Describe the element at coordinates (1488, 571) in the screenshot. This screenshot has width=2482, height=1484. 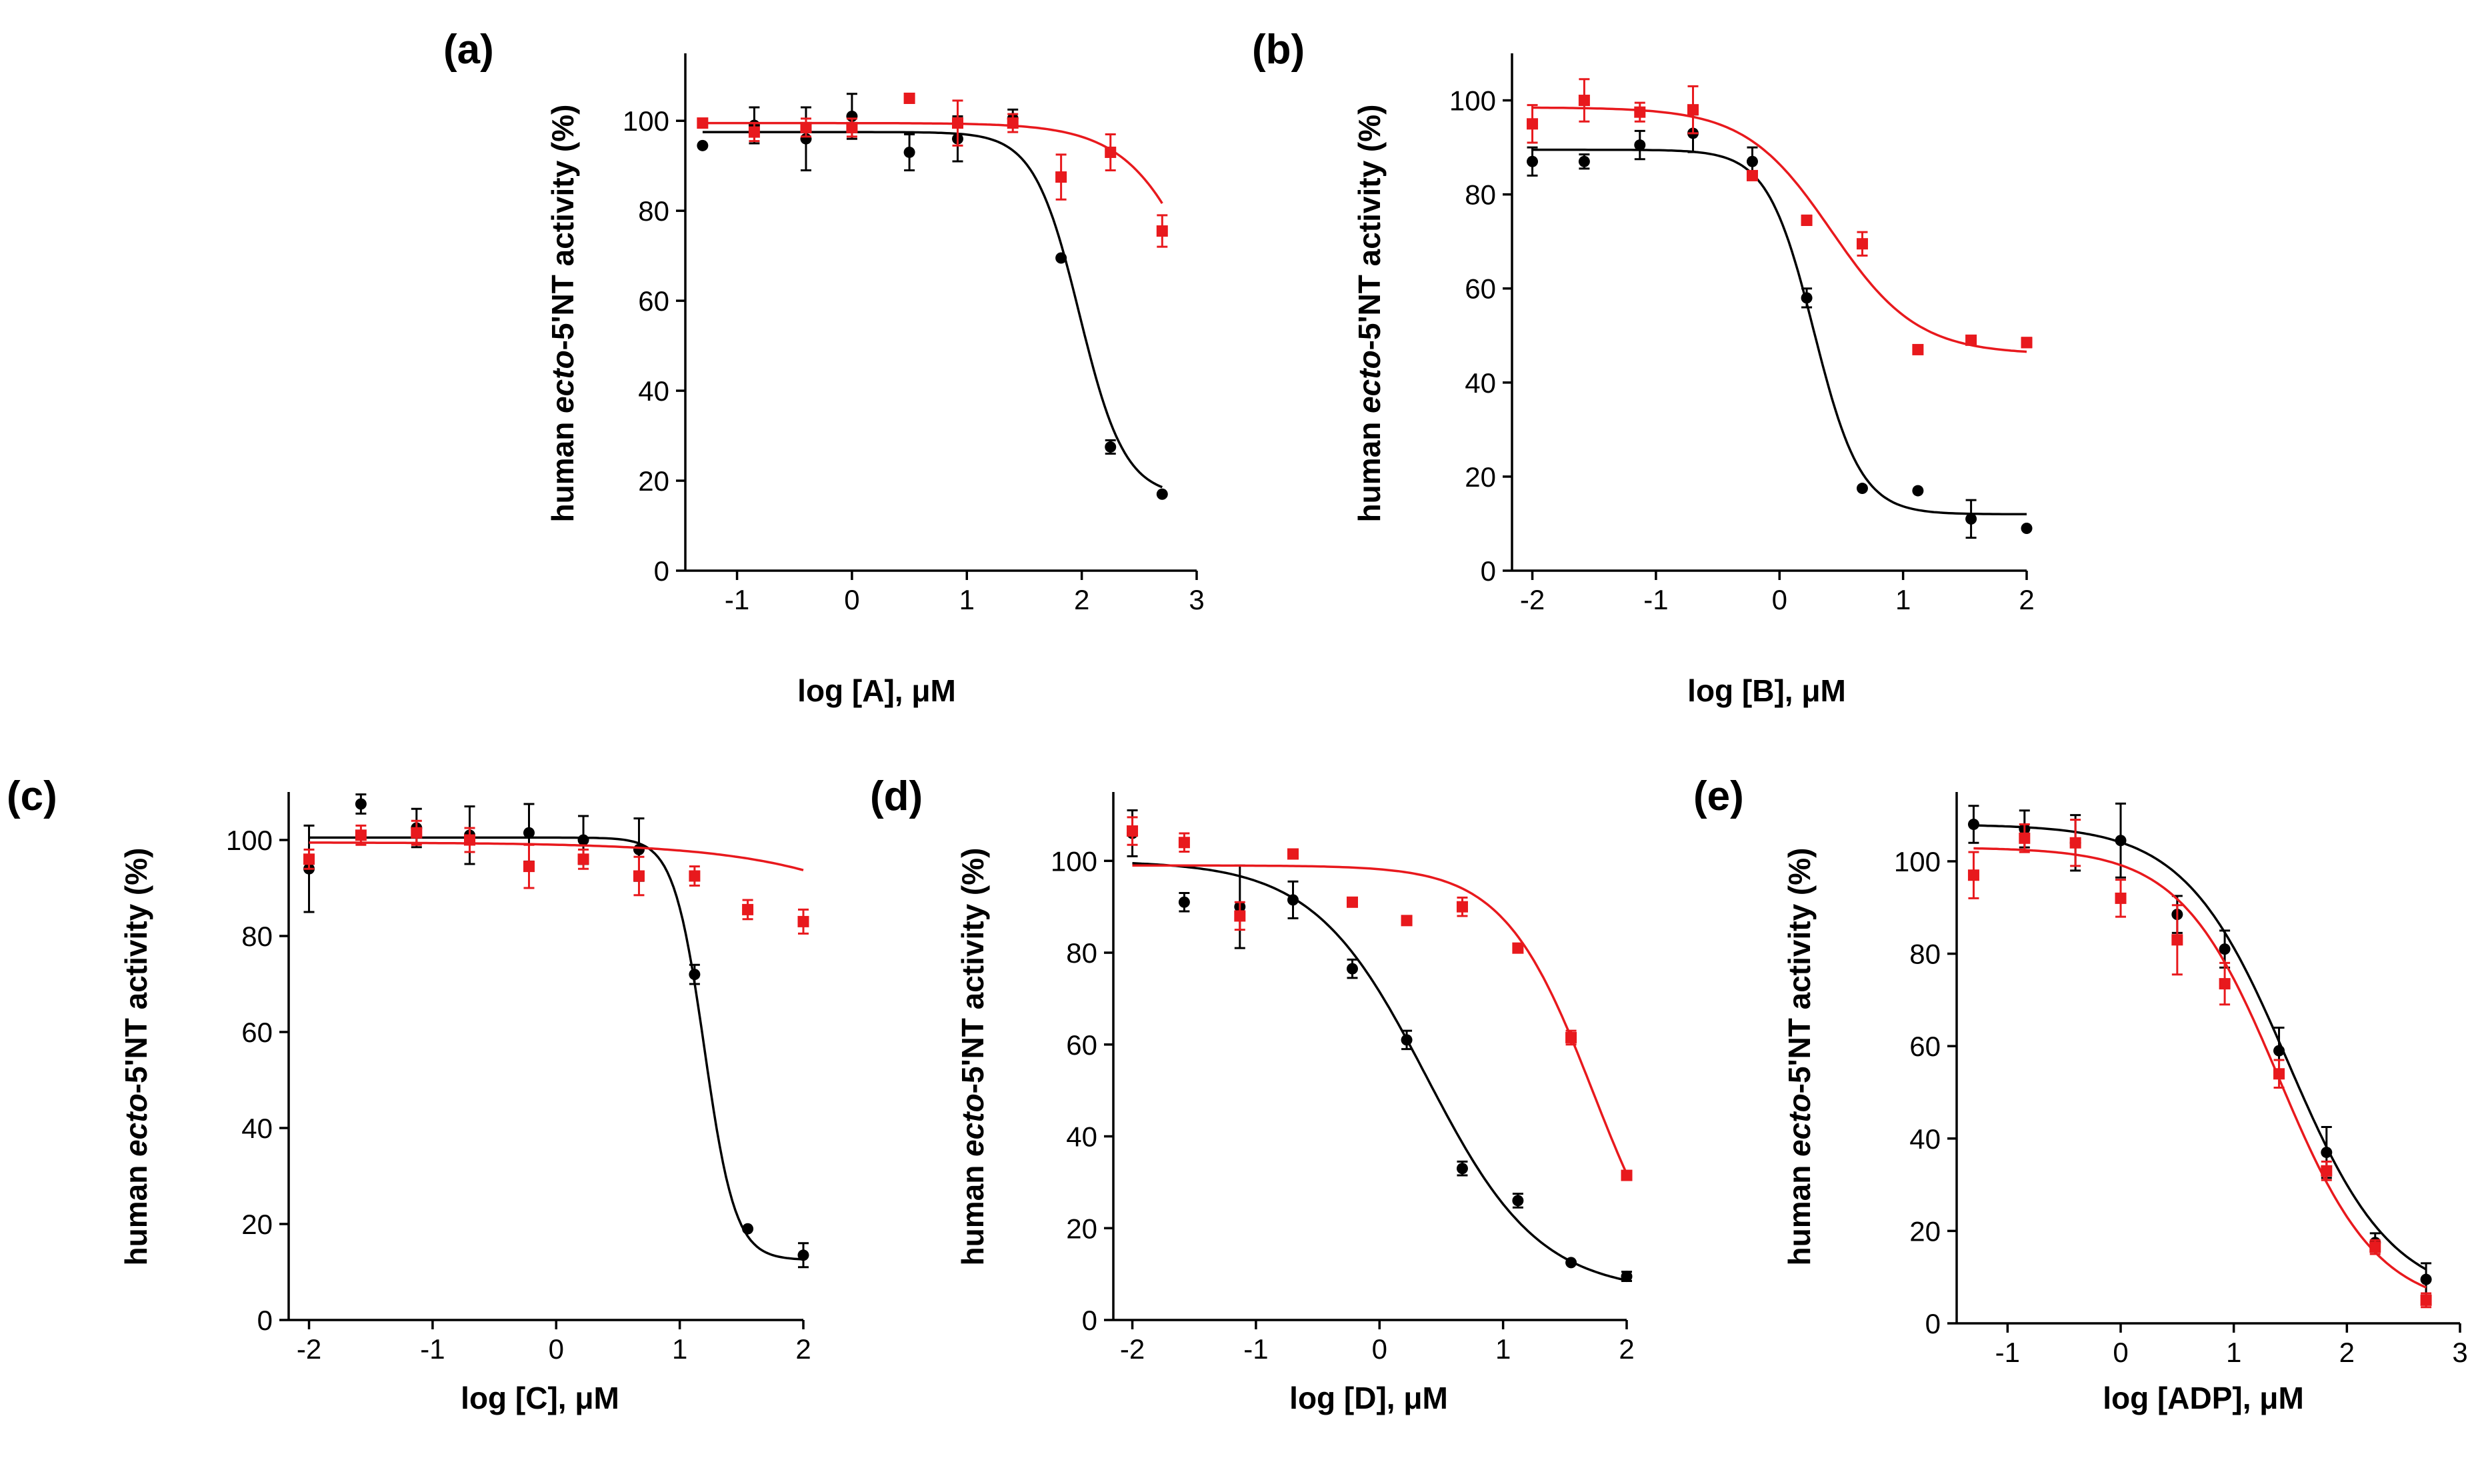
I see `panel-b-y-tick-label: 0` at that location.